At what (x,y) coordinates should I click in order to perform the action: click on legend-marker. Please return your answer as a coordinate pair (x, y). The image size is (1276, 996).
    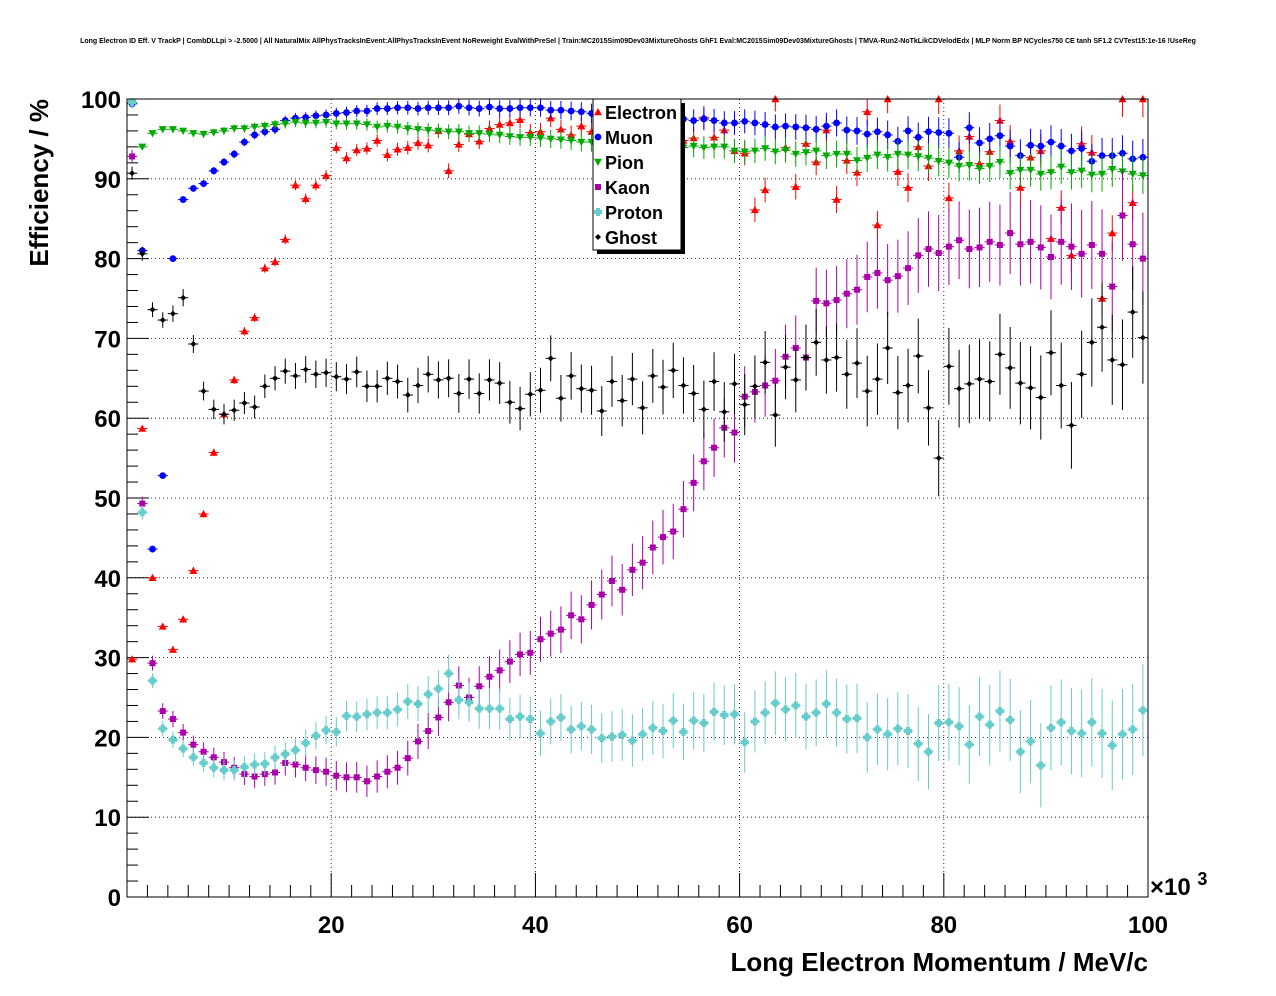
    Looking at the image, I should click on (598, 112).